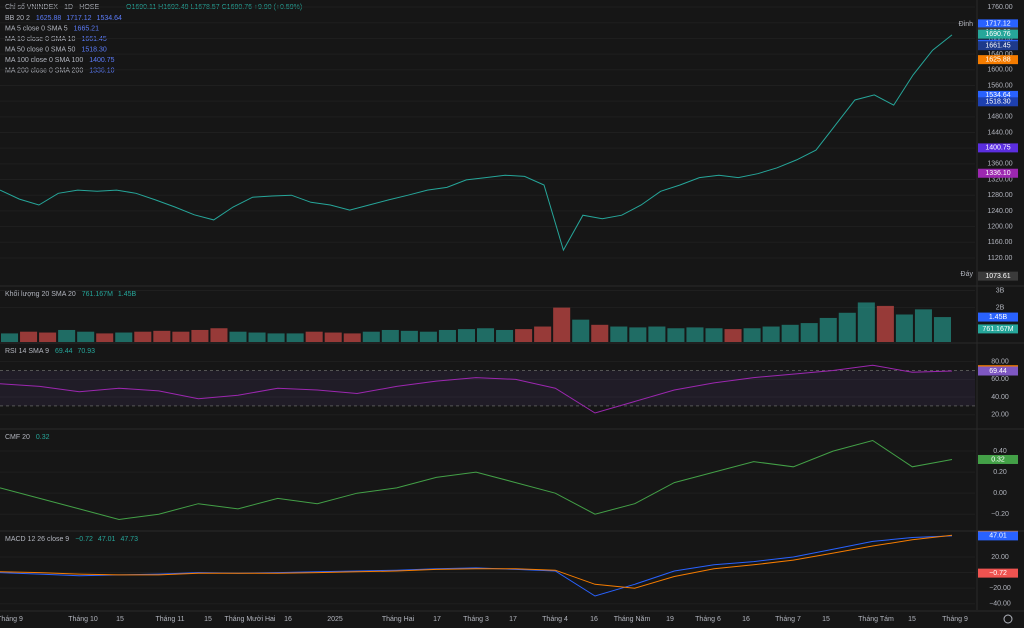 Image resolution: width=1024 pixels, height=628 pixels. I want to click on x-tick-label: Tháng Năm, so click(632, 619).